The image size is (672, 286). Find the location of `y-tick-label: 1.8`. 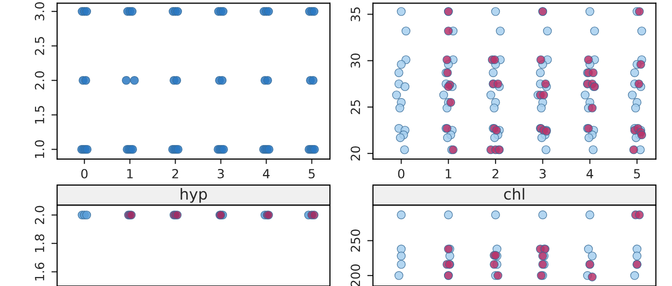

y-tick-label: 1.8 is located at coordinates (39, 243).